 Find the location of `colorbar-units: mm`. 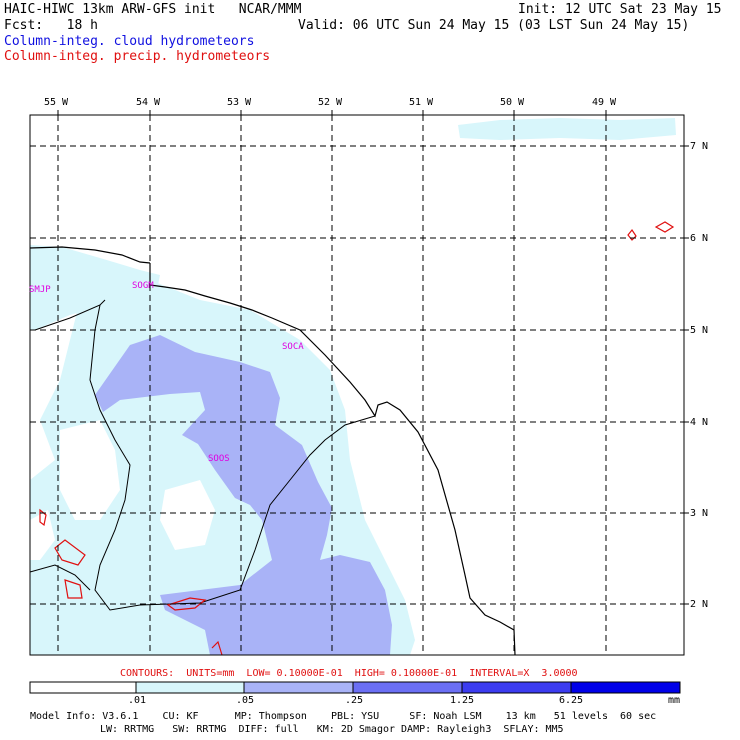

colorbar-units: mm is located at coordinates (674, 700).